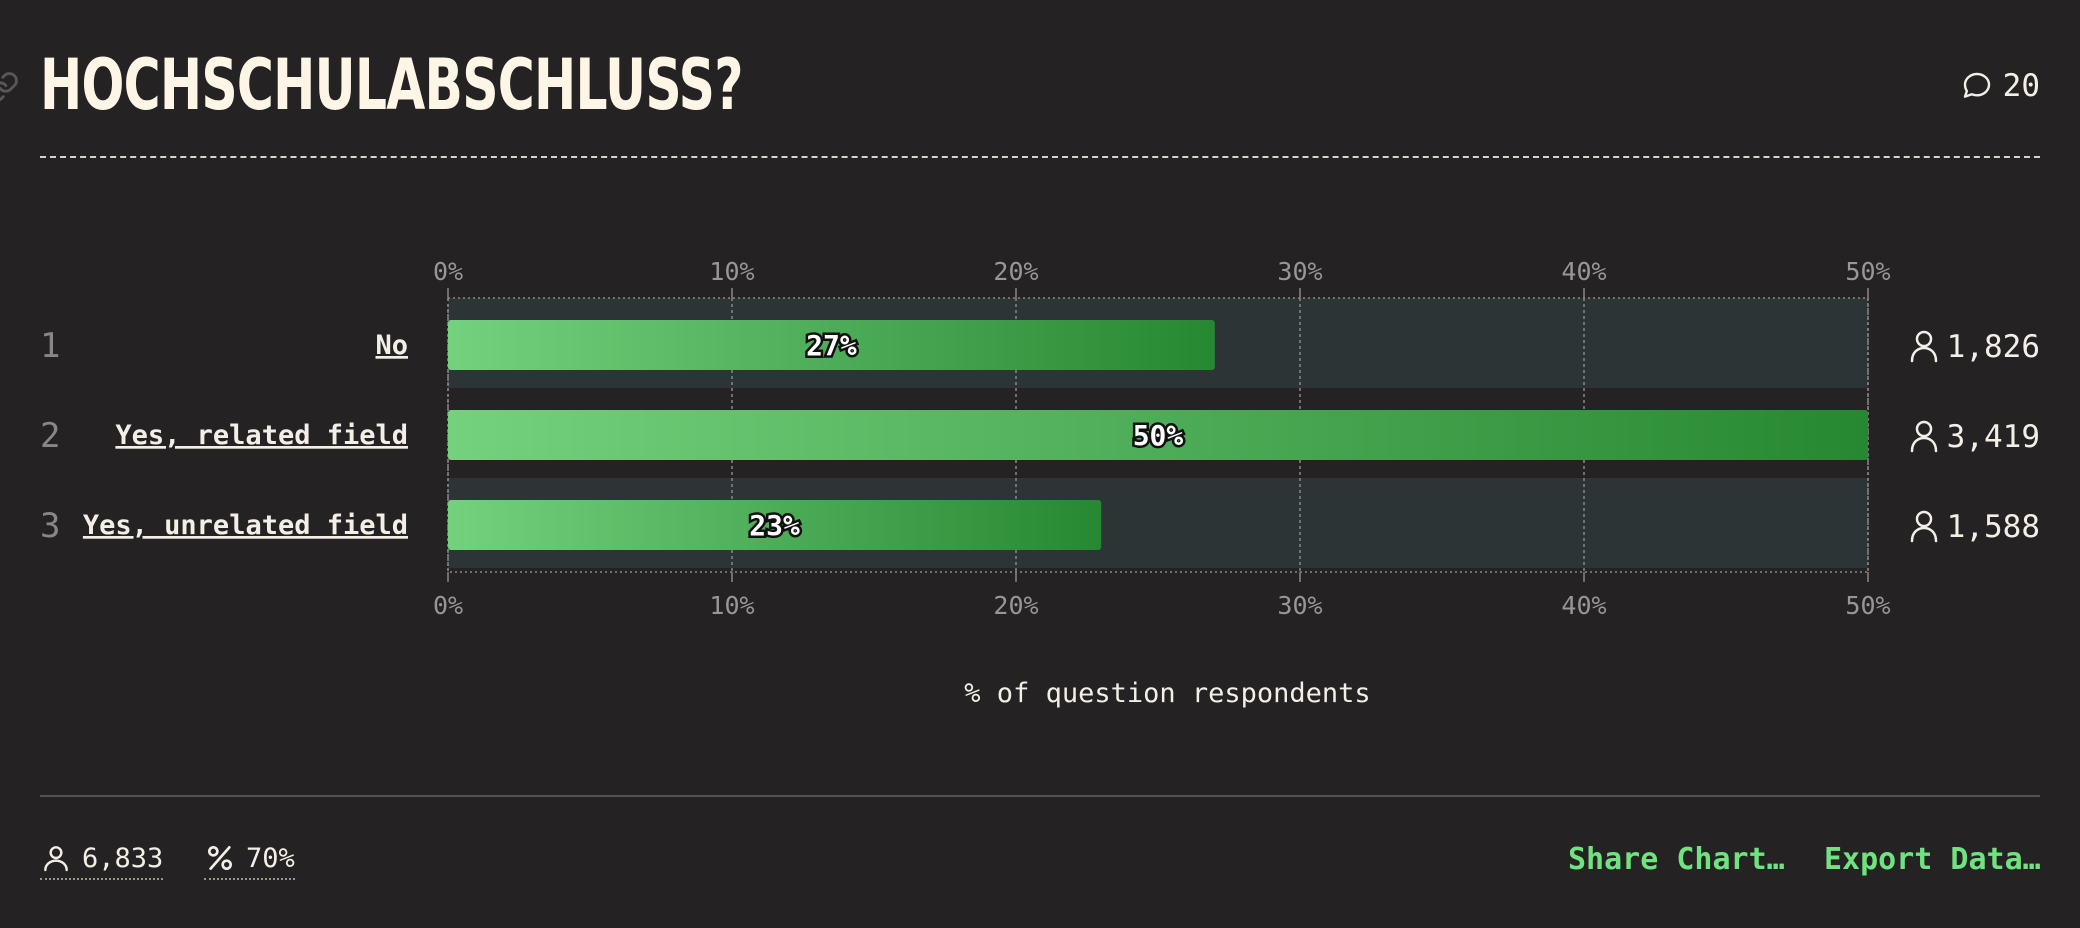 The height and width of the screenshot is (928, 2080). I want to click on footer-divider, so click(1040, 796).